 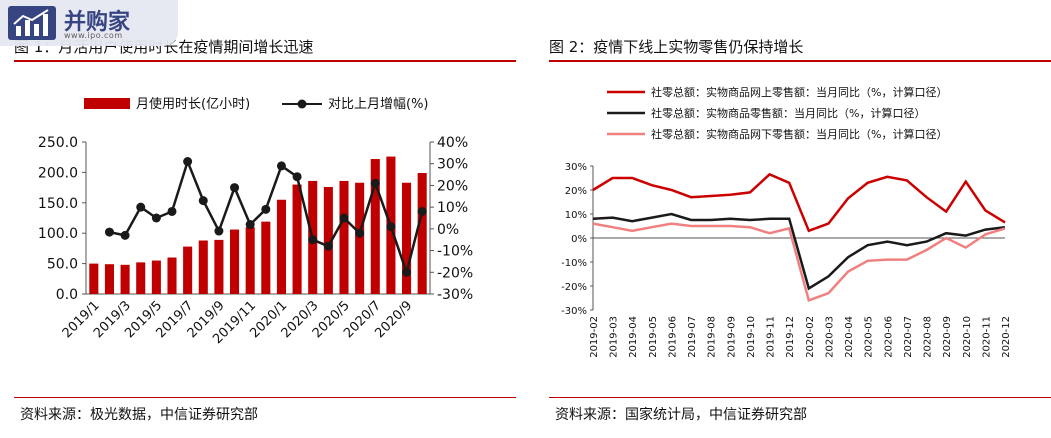 What do you see at coordinates (579, 239) in the screenshot?
I see `y-tick-label: 0%` at bounding box center [579, 239].